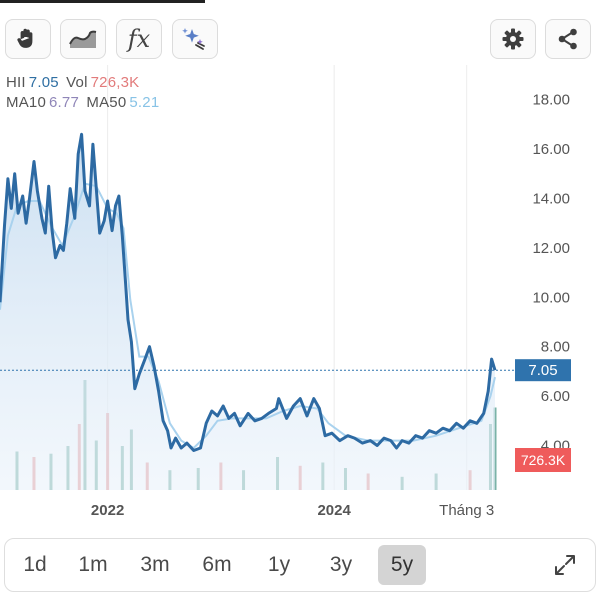  Describe the element at coordinates (466, 510) in the screenshot. I see `x-tick-label-2: Tháng 3` at that location.